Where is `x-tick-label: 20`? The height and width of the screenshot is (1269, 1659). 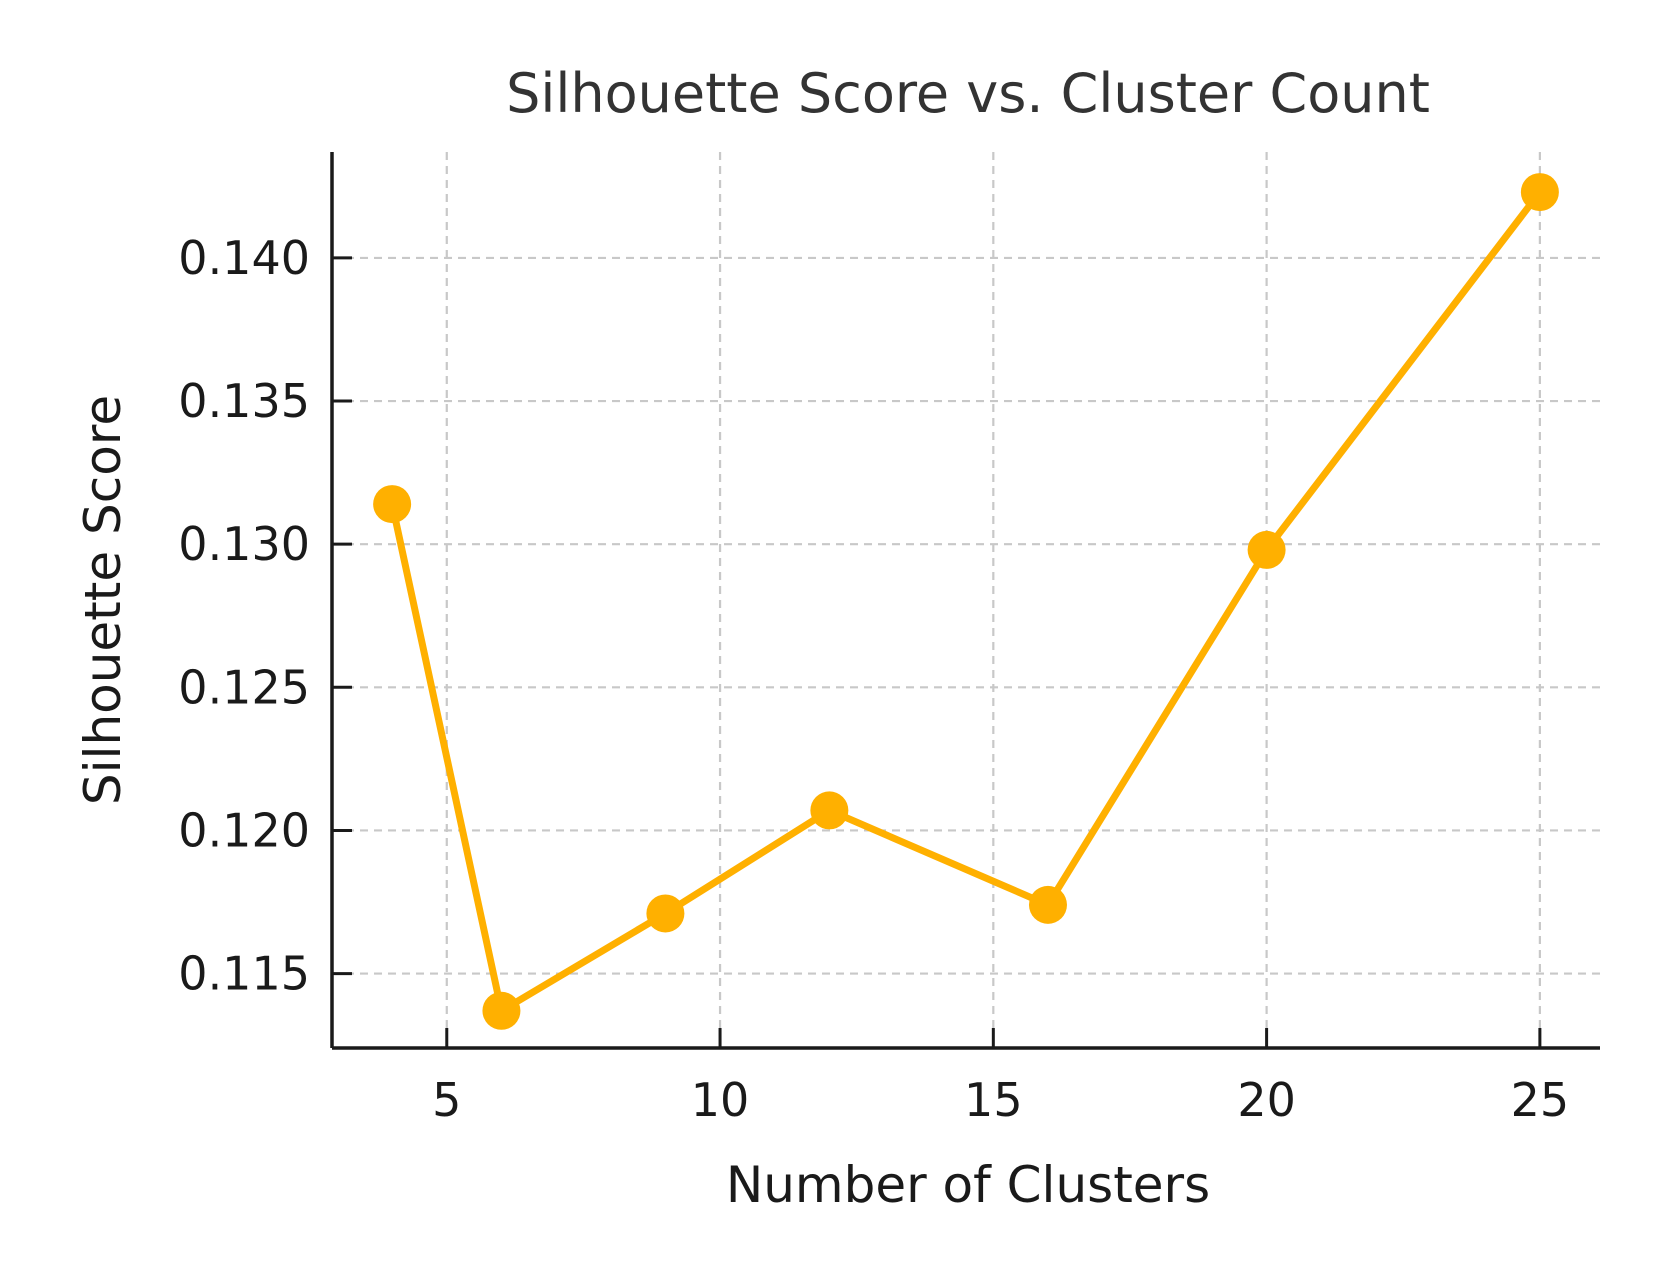
x-tick-label: 20 is located at coordinates (1266, 1100).